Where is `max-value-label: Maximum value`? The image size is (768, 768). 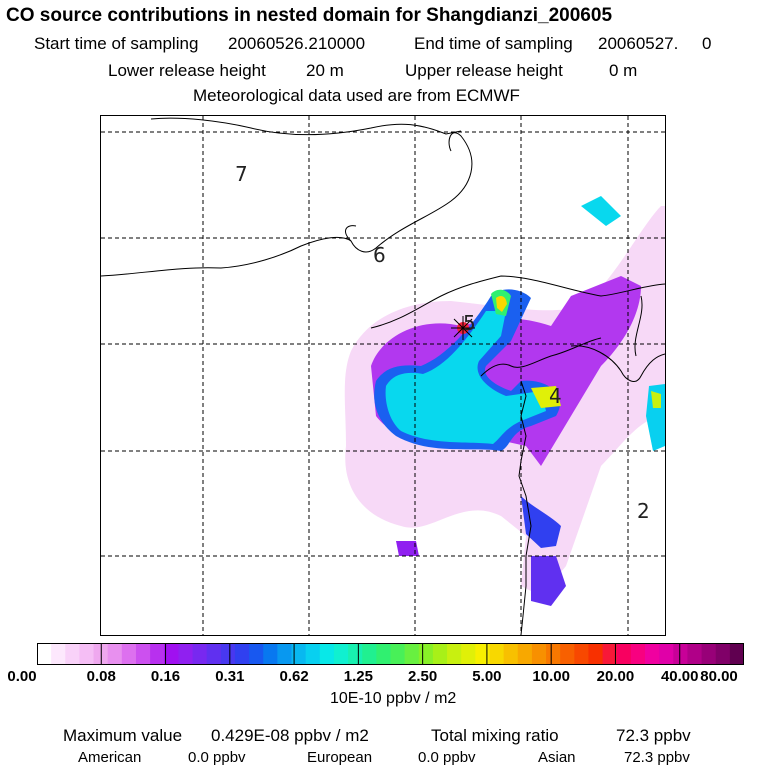 max-value-label: Maximum value is located at coordinates (123, 735).